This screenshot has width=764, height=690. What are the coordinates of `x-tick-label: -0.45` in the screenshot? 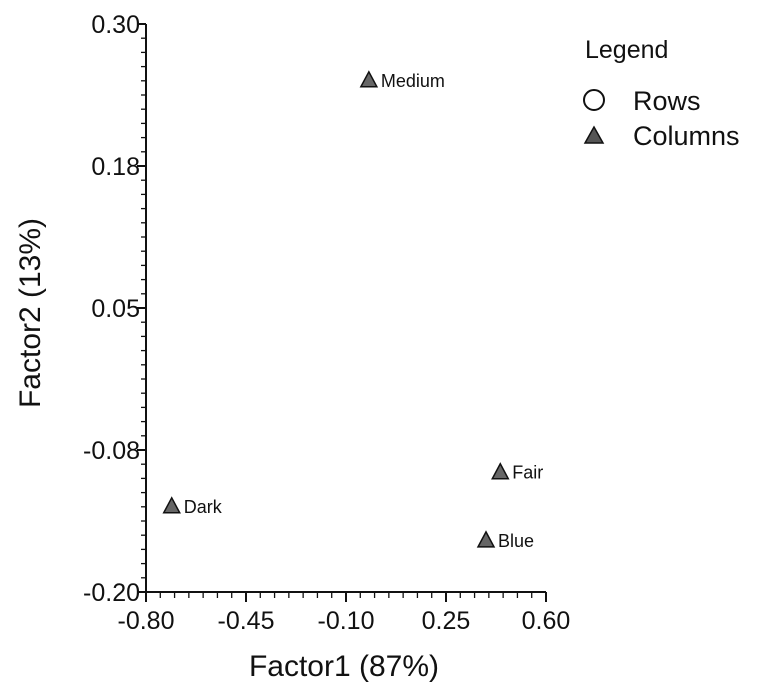 It's located at (246, 621).